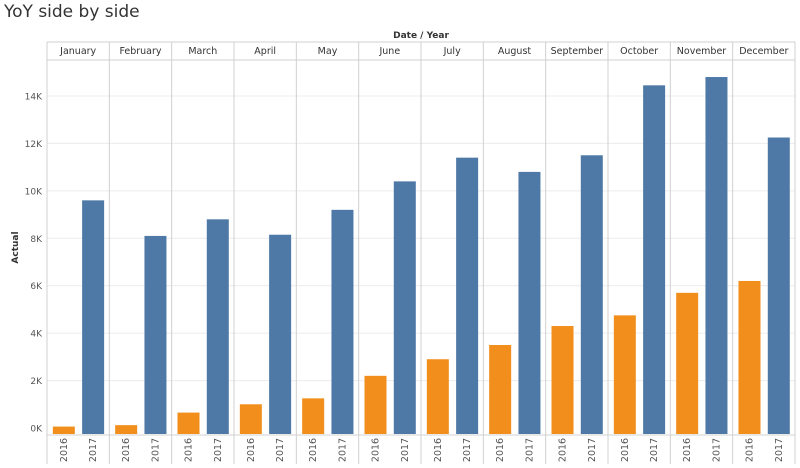 The height and width of the screenshot is (468, 800). Describe the element at coordinates (763, 51) in the screenshot. I see `month-header: December` at that location.